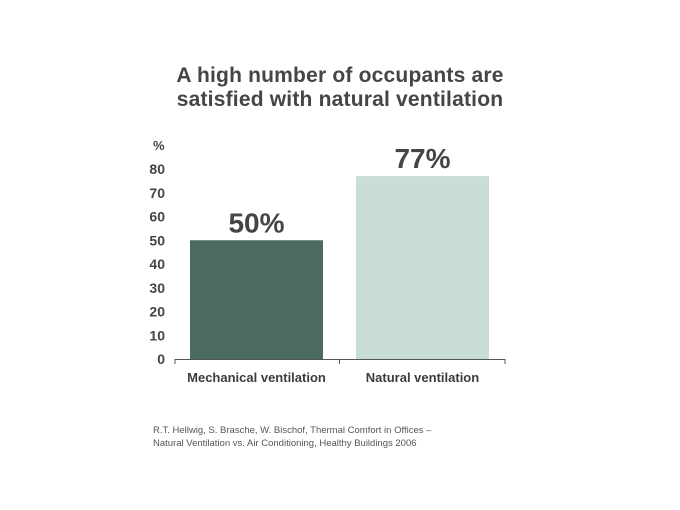 The image size is (680, 510). Describe the element at coordinates (157, 240) in the screenshot. I see `y-tick-label: 50` at that location.